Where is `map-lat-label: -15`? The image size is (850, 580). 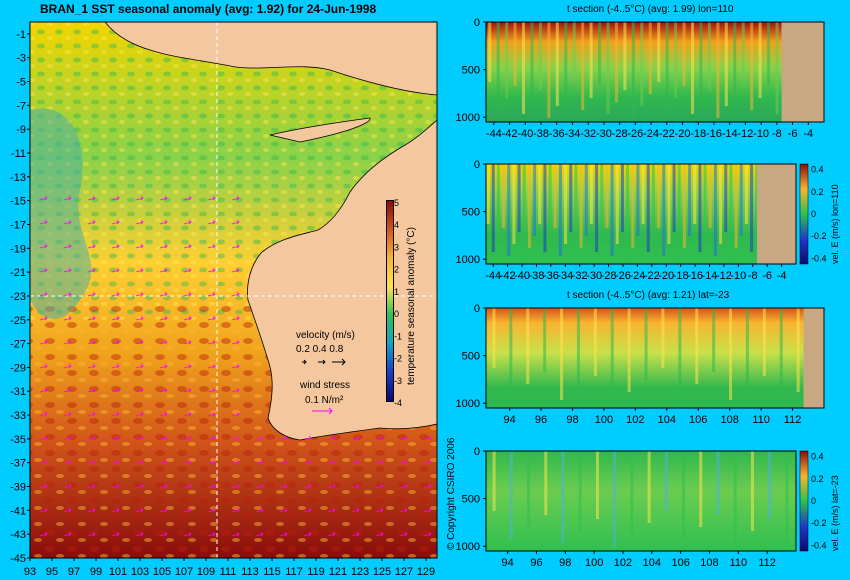
map-lat-label: -15 is located at coordinates (18, 202).